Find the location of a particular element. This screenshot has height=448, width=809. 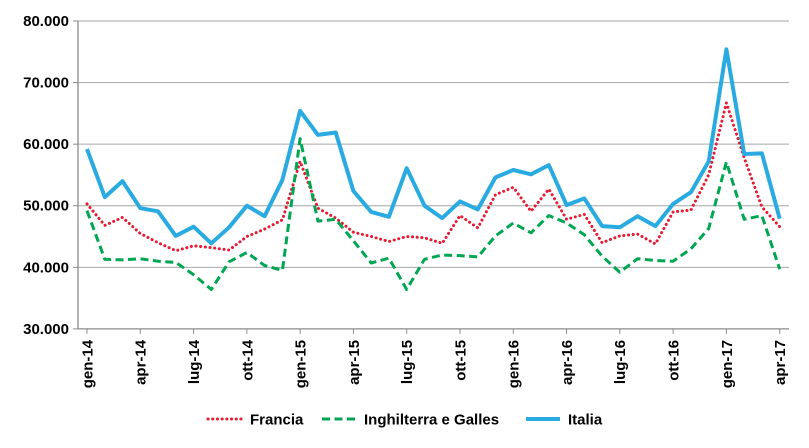

legend-item-inghilterra-e-galles: Inghilterra e Galles is located at coordinates (410, 420).